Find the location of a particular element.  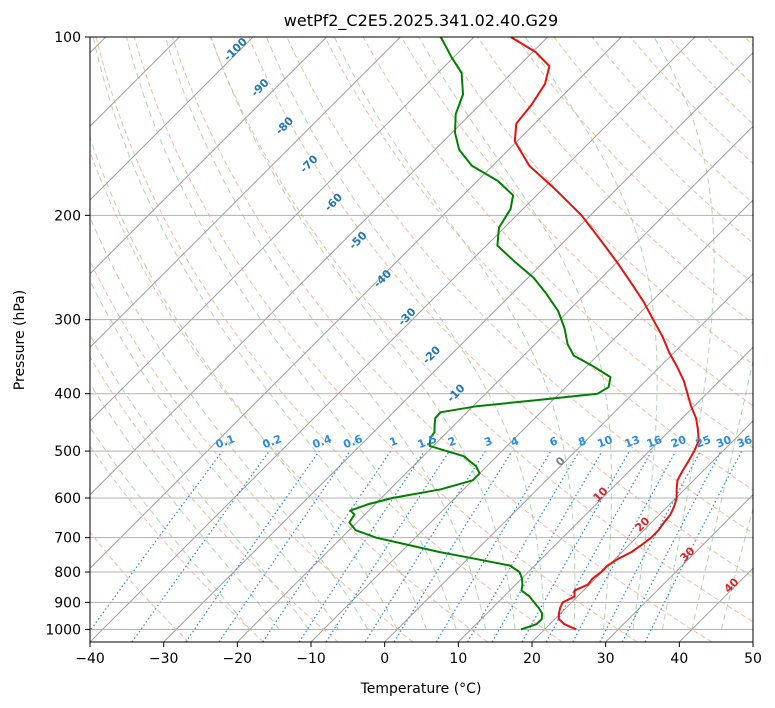

mixing-ratio-label: 36 is located at coordinates (744, 442).